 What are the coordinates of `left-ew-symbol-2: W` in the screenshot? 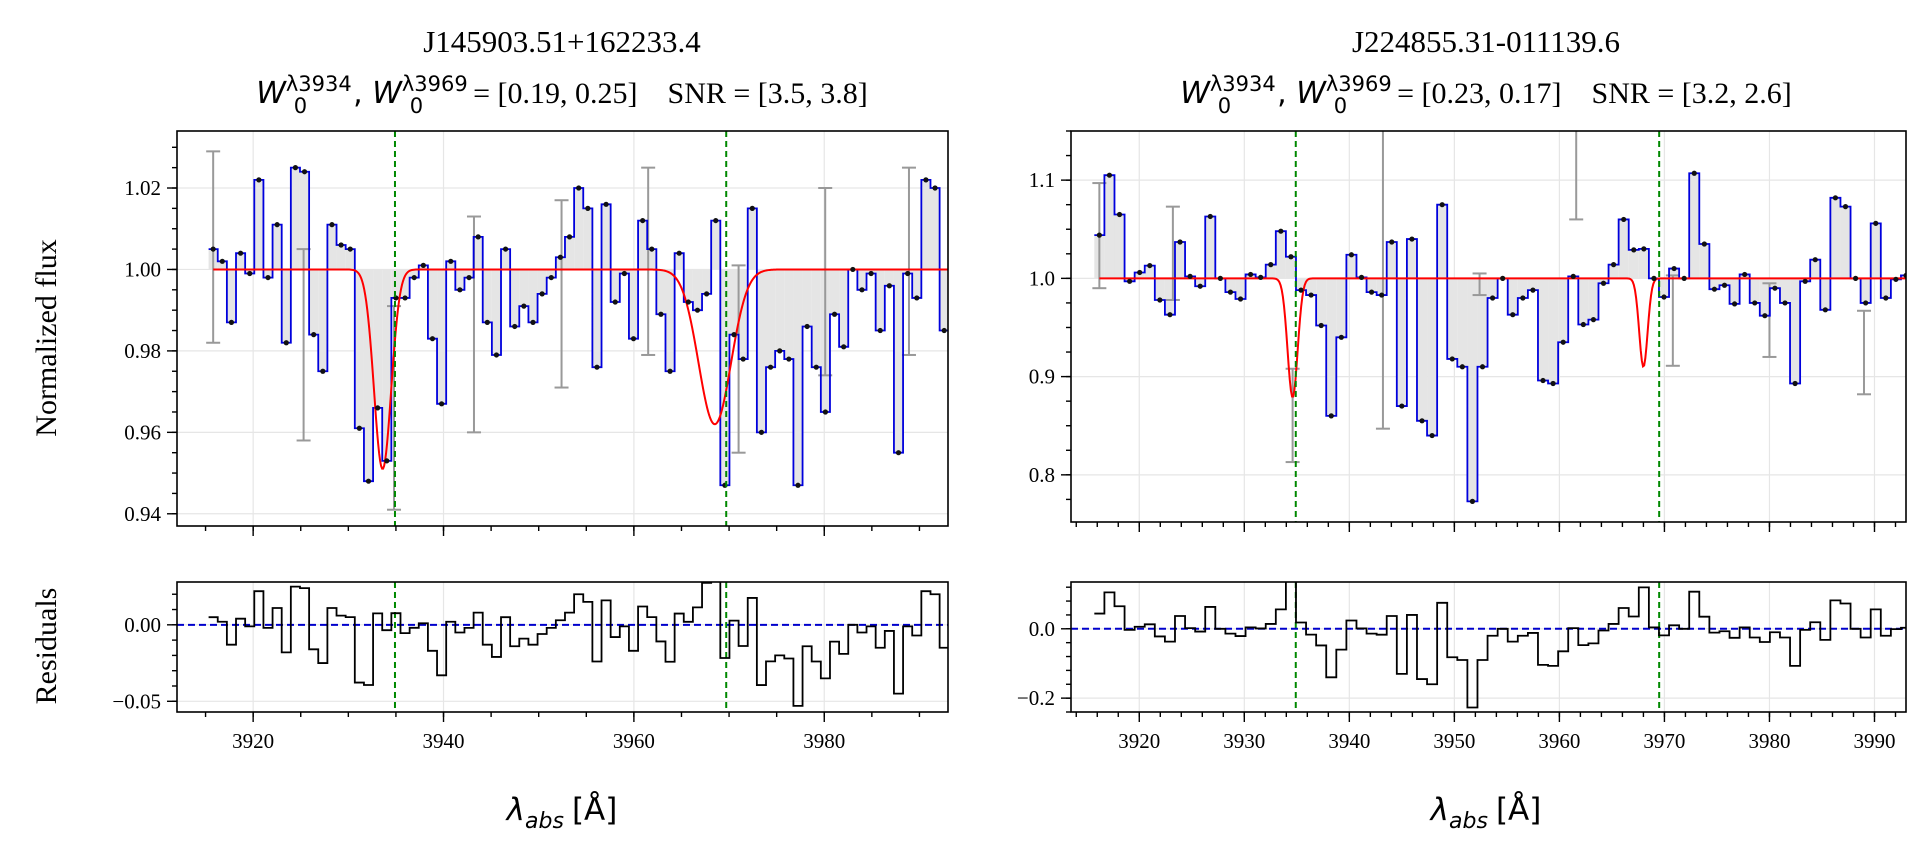 It's located at (387, 93).